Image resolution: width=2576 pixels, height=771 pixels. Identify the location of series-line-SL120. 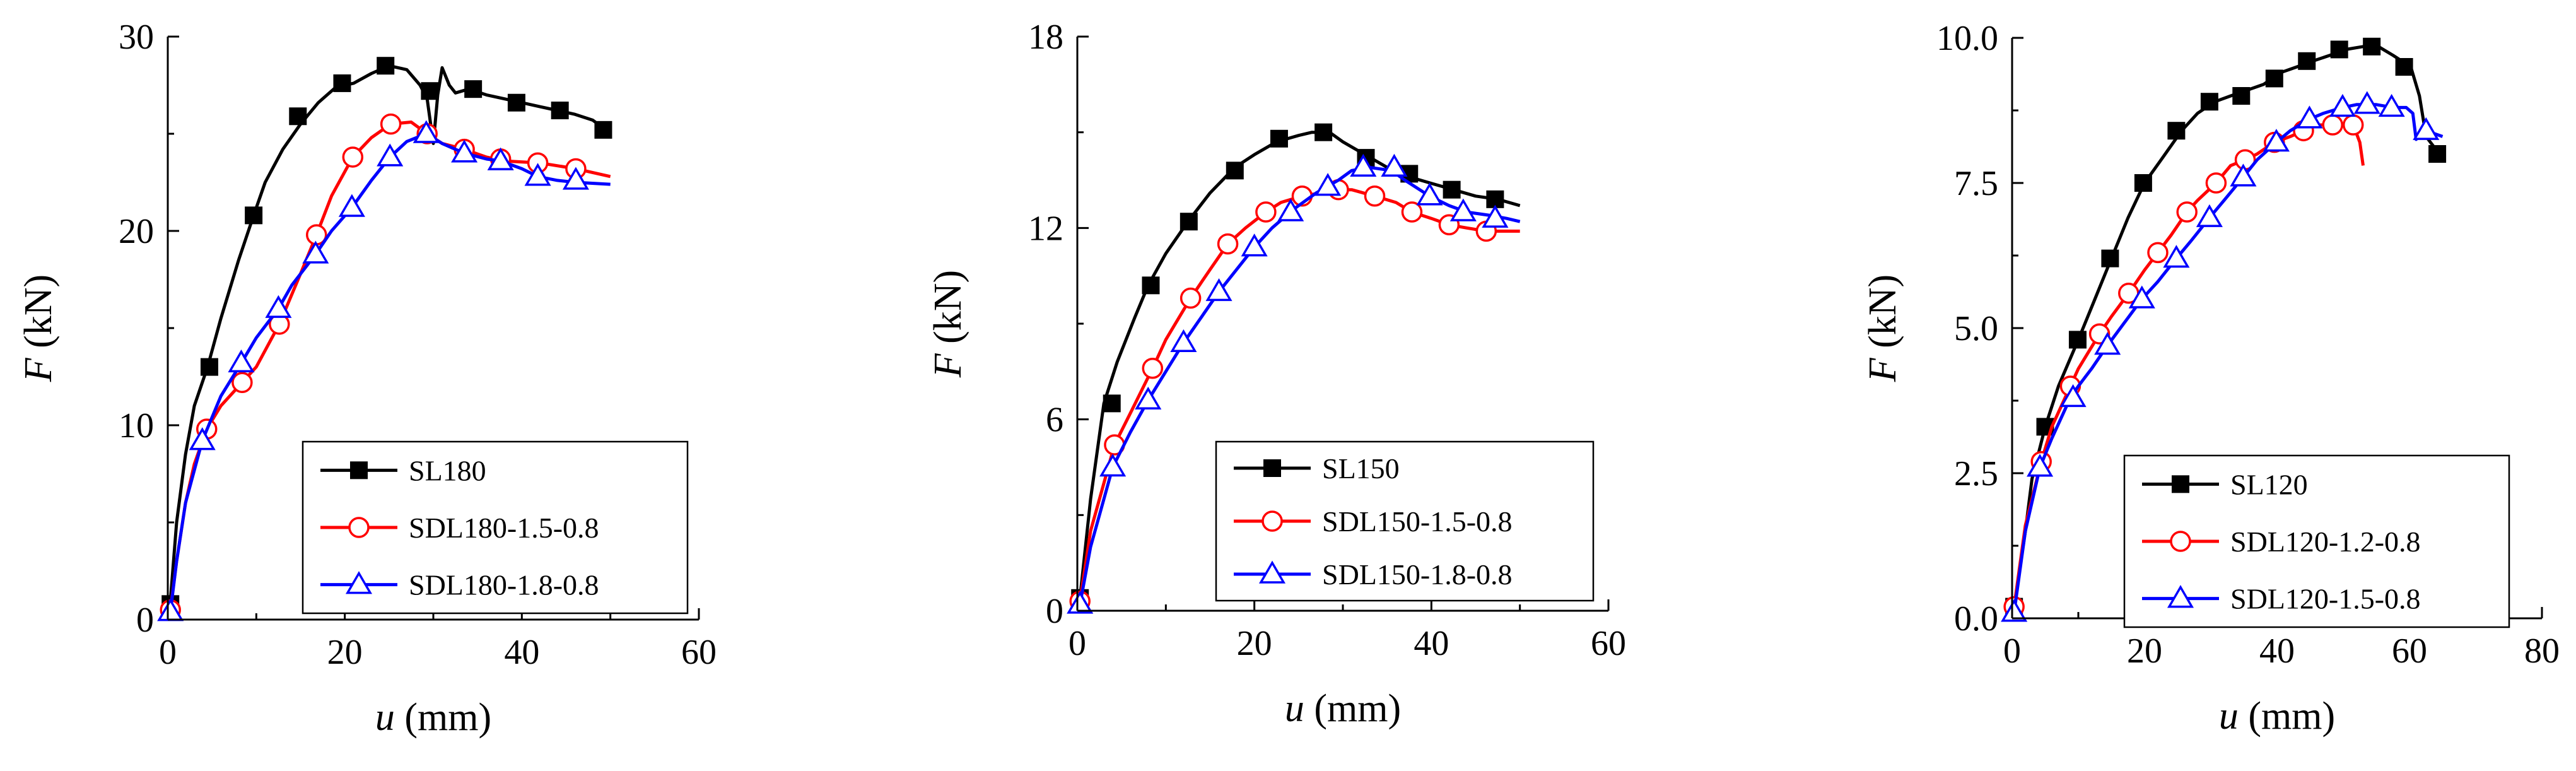
(2225, 332).